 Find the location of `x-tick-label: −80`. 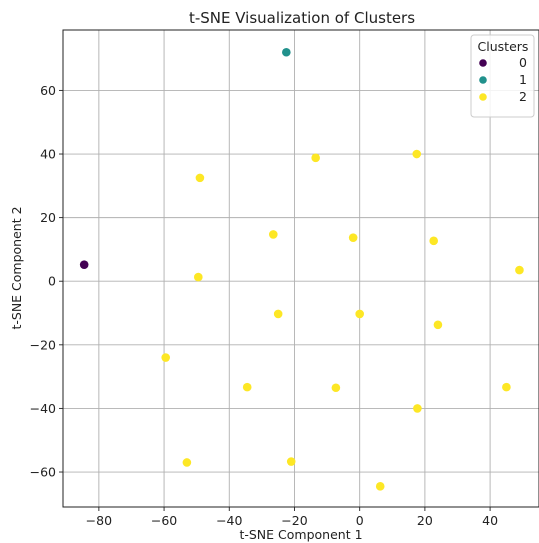

x-tick-label: −80 is located at coordinates (99, 520).